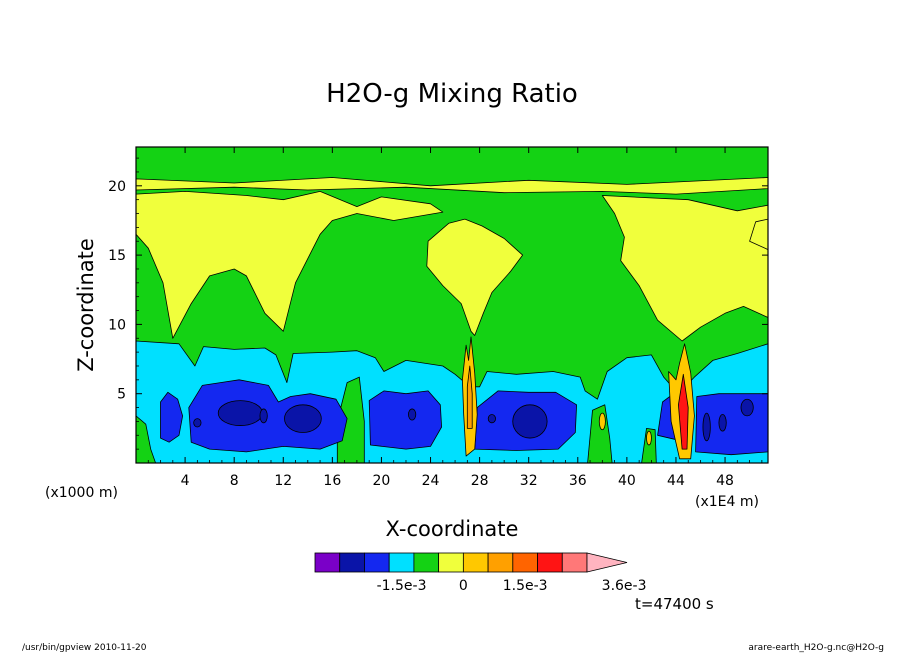 This screenshot has width=904, height=654. I want to click on colorbar-label: 1.5e-3, so click(525, 586).